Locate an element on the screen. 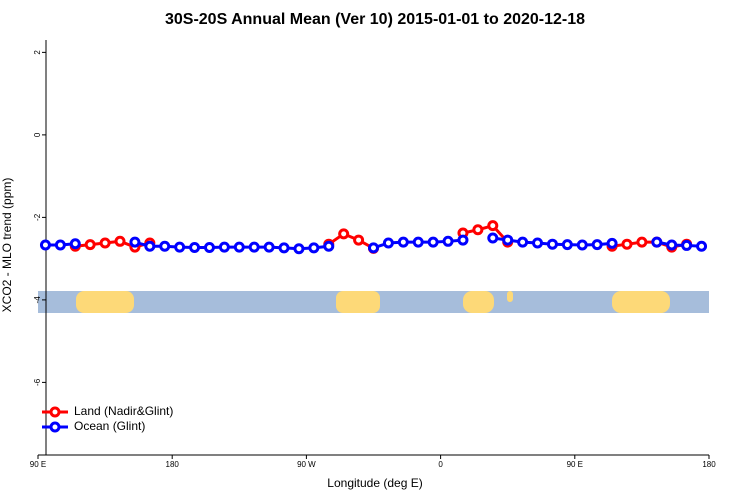 Image resolution: width=750 pixels, height=500 pixels. y-tick-label: -2 is located at coordinates (37, 217).